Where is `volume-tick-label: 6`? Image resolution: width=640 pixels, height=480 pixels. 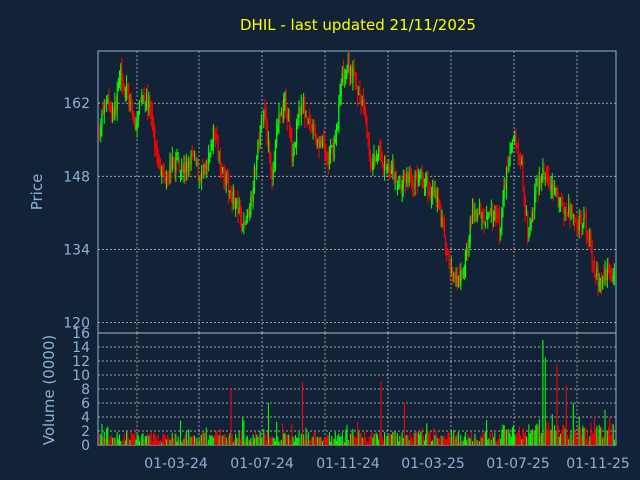
volume-tick-label: 6 is located at coordinates (85, 404).